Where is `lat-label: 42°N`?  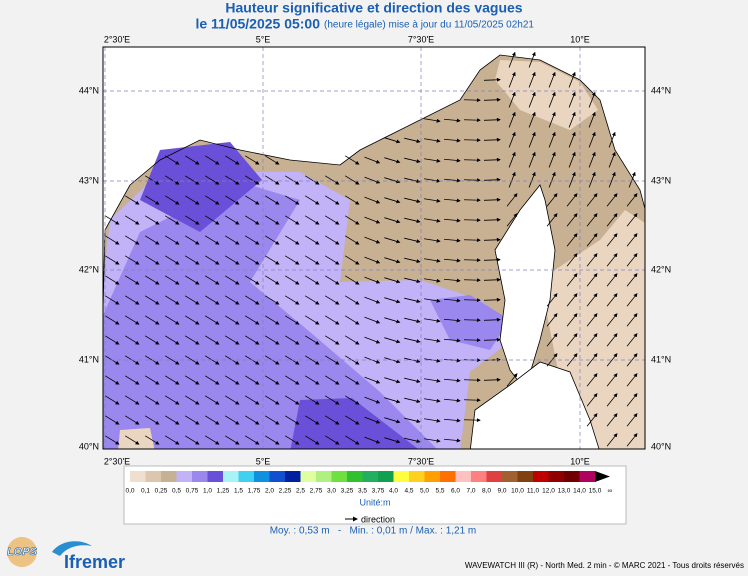
lat-label: 42°N is located at coordinates (661, 269).